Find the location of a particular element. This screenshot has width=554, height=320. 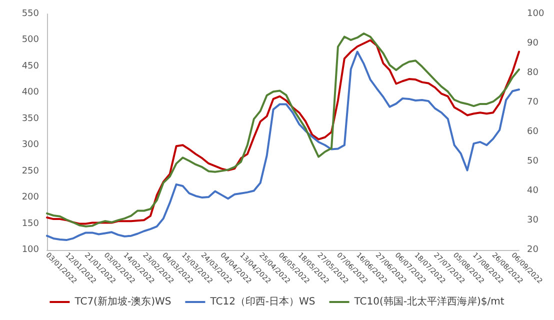

y-tick-label: 250 is located at coordinates (31, 171).